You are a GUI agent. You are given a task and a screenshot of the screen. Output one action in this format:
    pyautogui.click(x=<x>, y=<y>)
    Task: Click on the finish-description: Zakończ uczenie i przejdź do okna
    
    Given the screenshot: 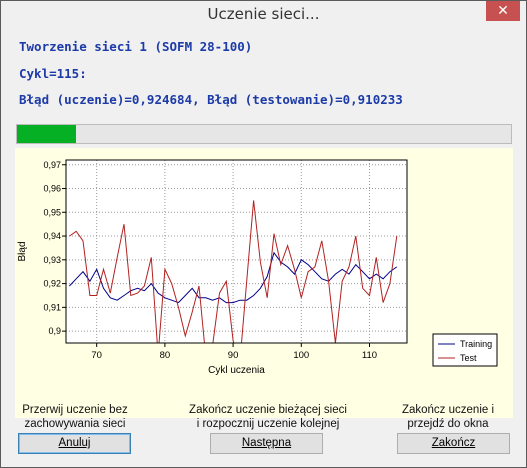 What is the action you would take?
    pyautogui.click(x=448, y=417)
    